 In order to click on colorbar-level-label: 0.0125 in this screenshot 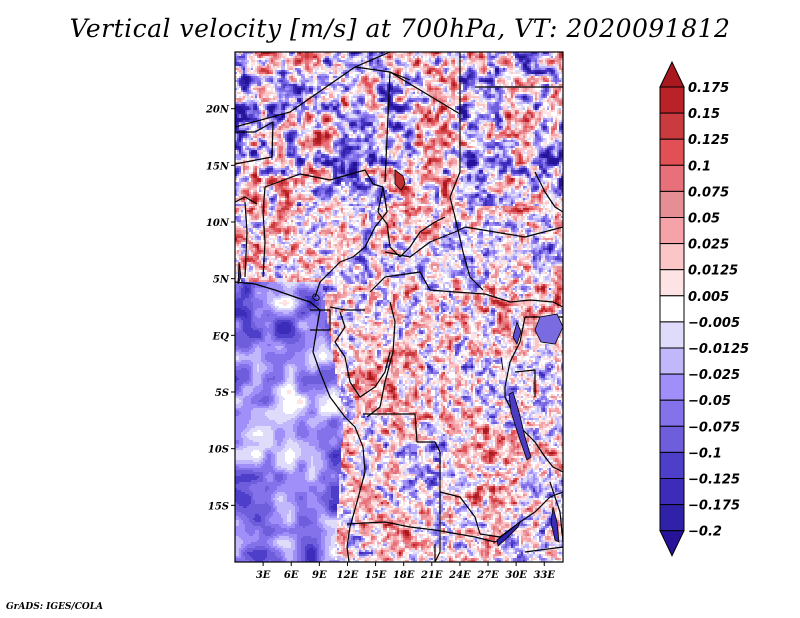, I will do `click(713, 271)`.